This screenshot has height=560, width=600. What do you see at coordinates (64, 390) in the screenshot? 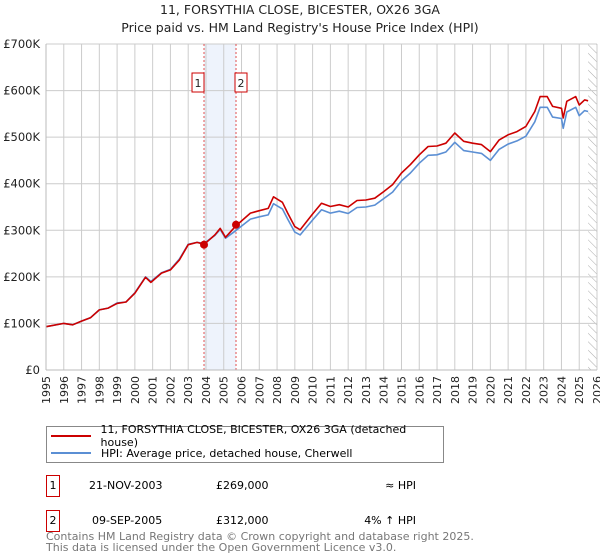
I see `x-tick-label: 1996` at bounding box center [64, 390].